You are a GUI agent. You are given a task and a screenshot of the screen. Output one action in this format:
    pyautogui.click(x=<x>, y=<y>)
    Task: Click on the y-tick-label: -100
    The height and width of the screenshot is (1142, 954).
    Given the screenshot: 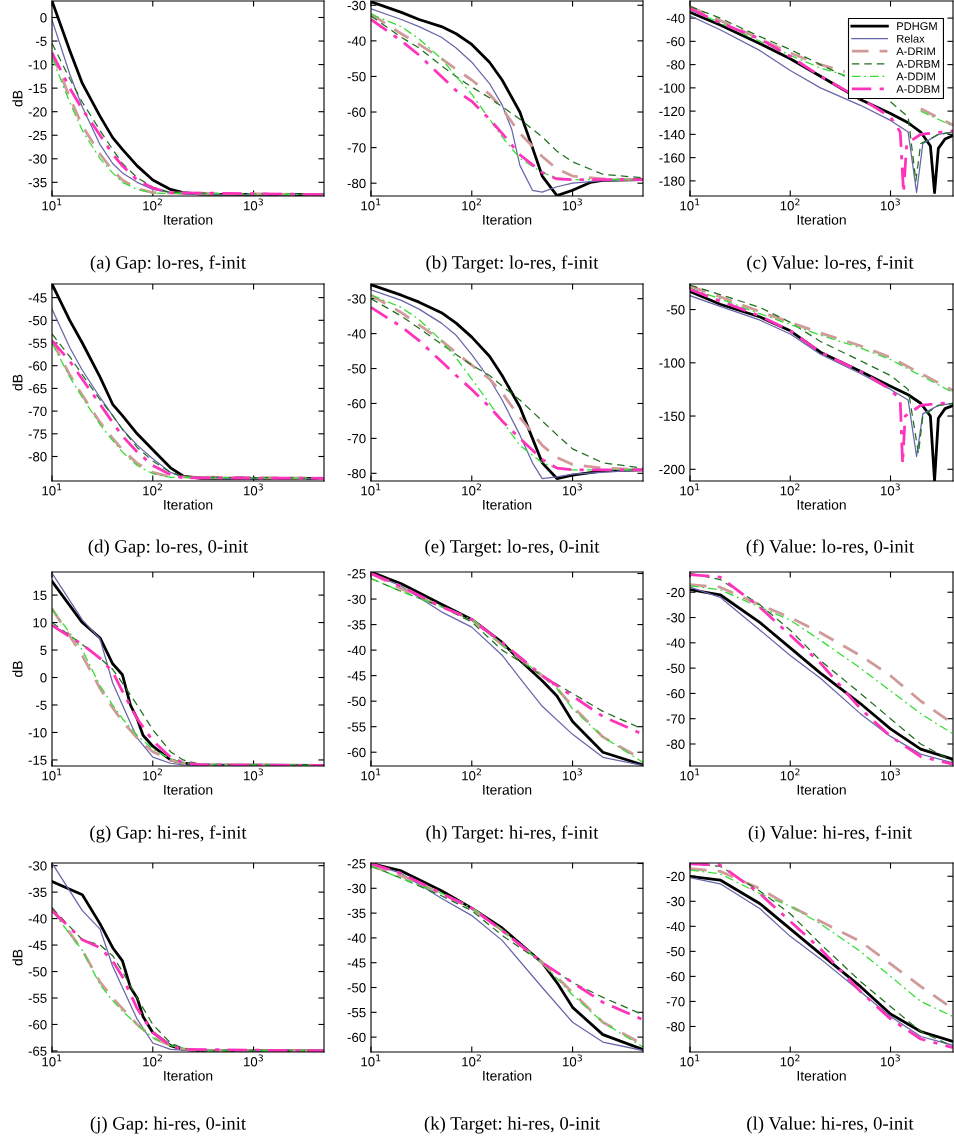 What is the action you would take?
    pyautogui.click(x=672, y=88)
    